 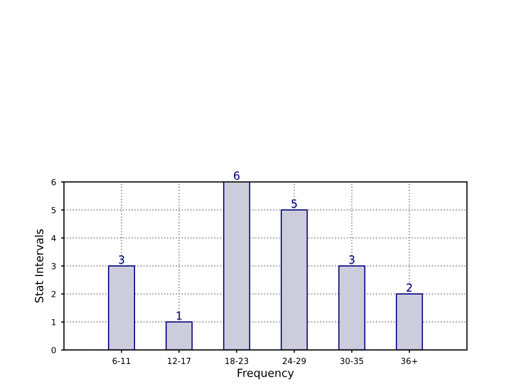 What do you see at coordinates (409, 287) in the screenshot?
I see `data-label: 2` at bounding box center [409, 287].